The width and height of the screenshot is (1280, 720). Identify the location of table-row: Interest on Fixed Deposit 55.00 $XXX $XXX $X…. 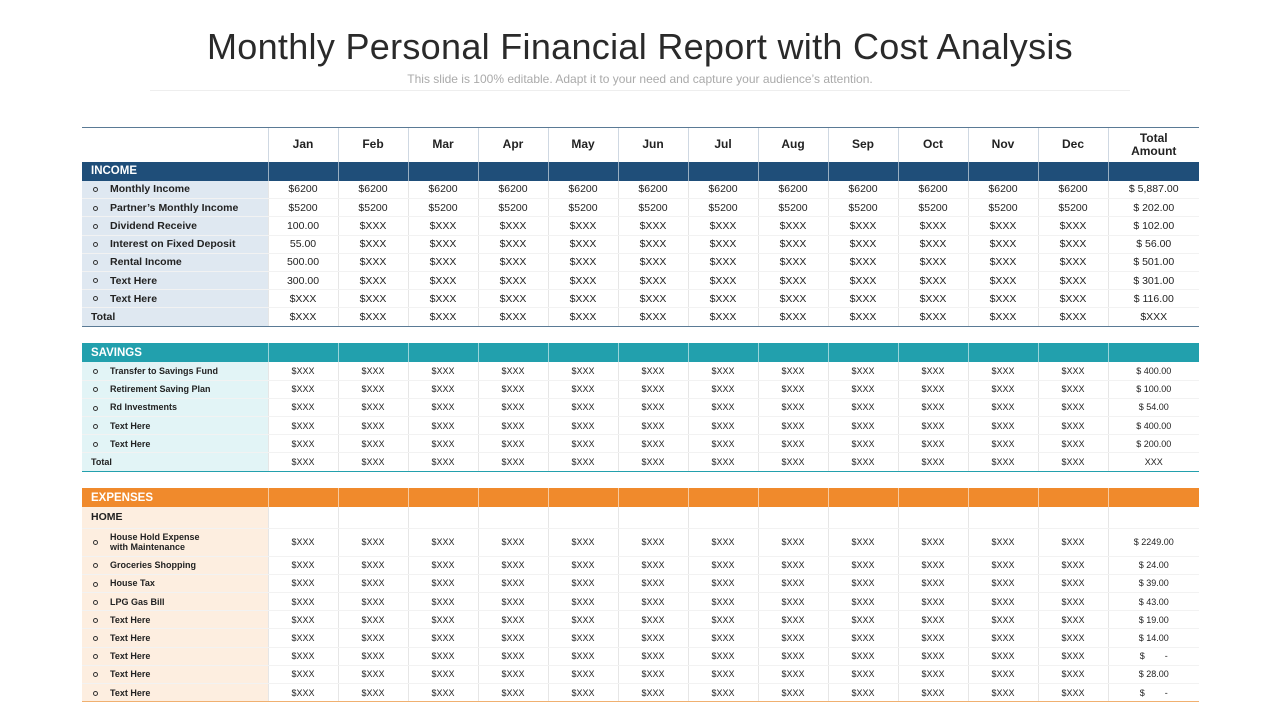
(640, 244).